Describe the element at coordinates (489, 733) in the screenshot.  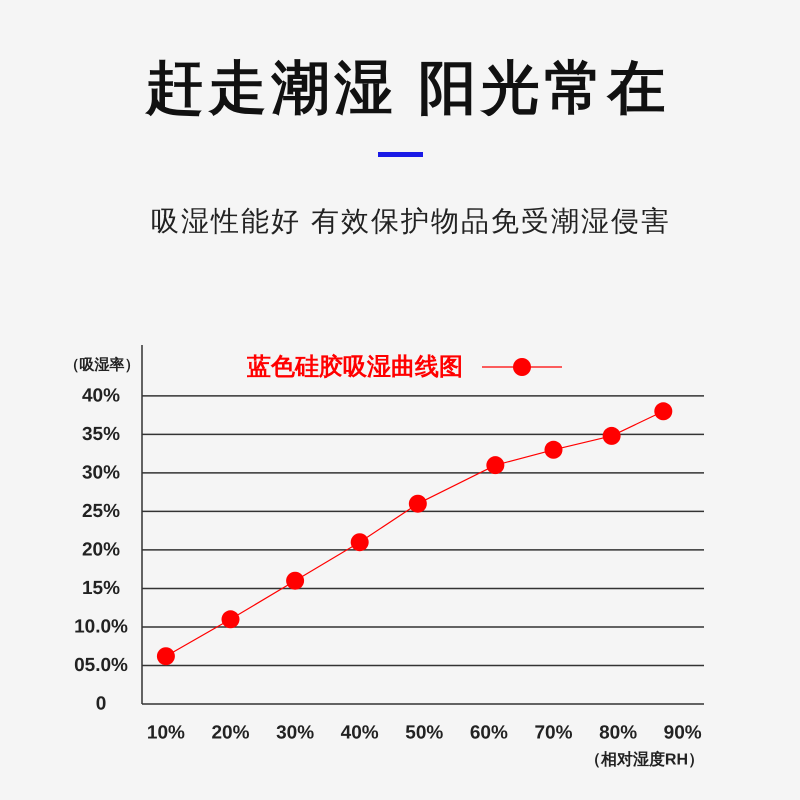
I see `x-tick-label: 60%` at that location.